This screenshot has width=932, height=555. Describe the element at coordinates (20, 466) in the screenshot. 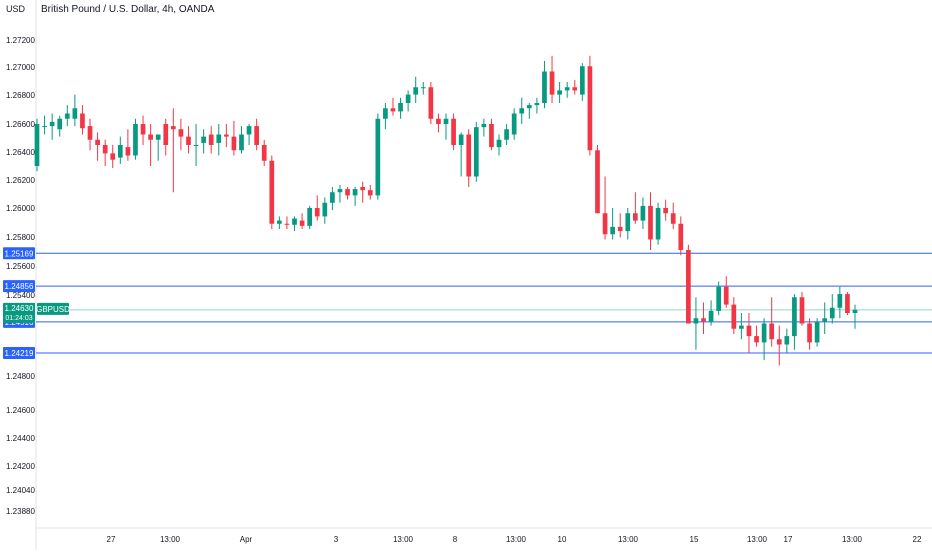

I see `y-tick-label: 1.24200` at that location.